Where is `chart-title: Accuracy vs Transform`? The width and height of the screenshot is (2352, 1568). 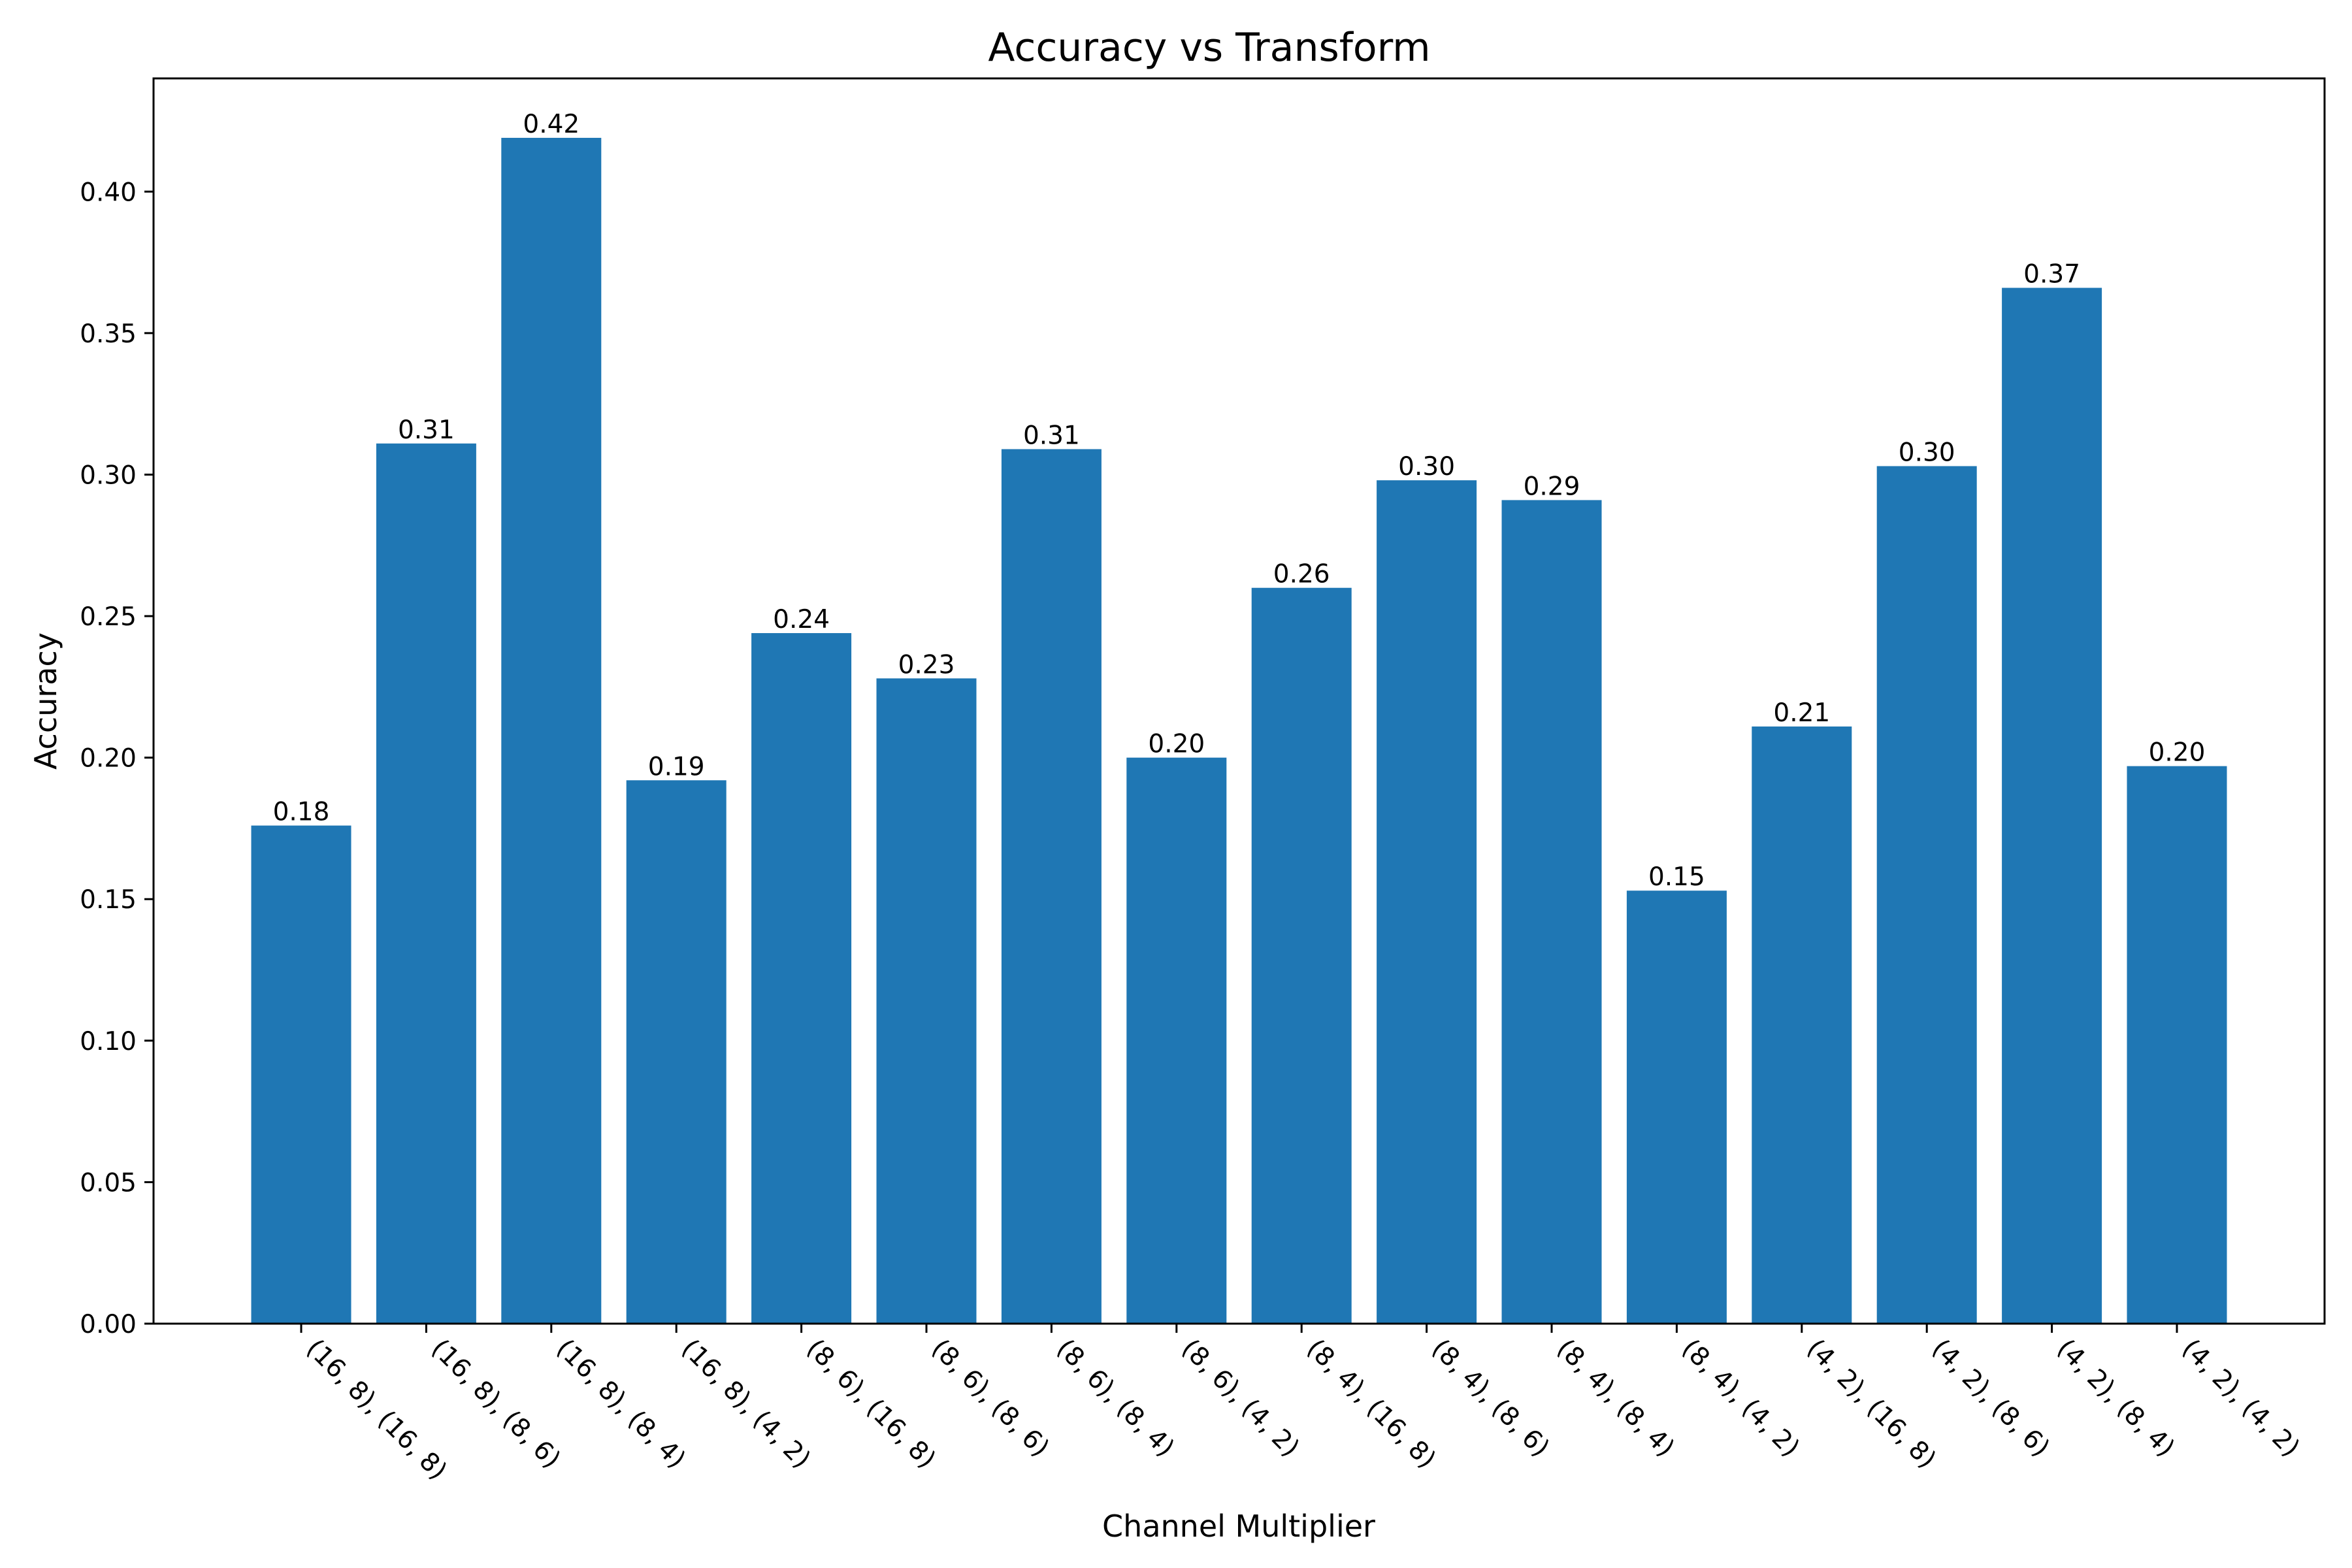 chart-title: Accuracy vs Transform is located at coordinates (1209, 48).